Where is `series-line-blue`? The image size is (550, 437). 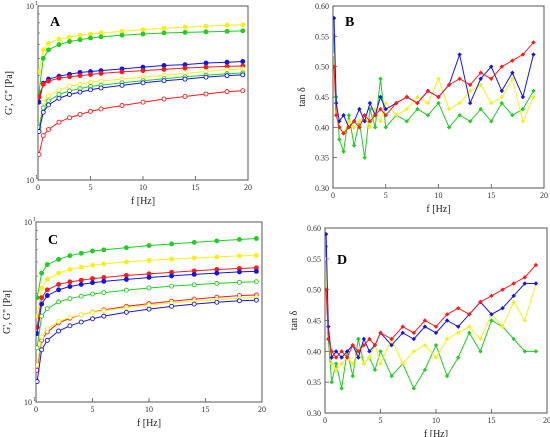
series-line-blue is located at coordinates (433, 73).